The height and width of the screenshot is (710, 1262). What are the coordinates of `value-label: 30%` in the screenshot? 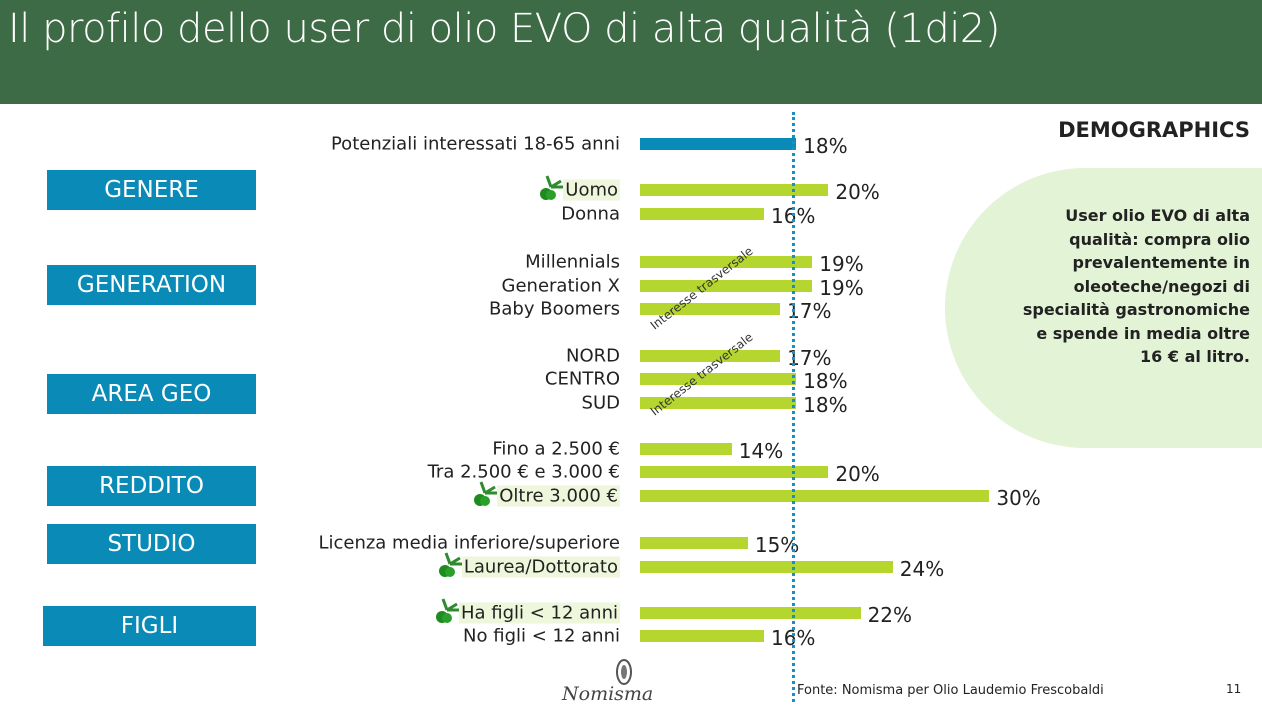 It's located at (1018, 498).